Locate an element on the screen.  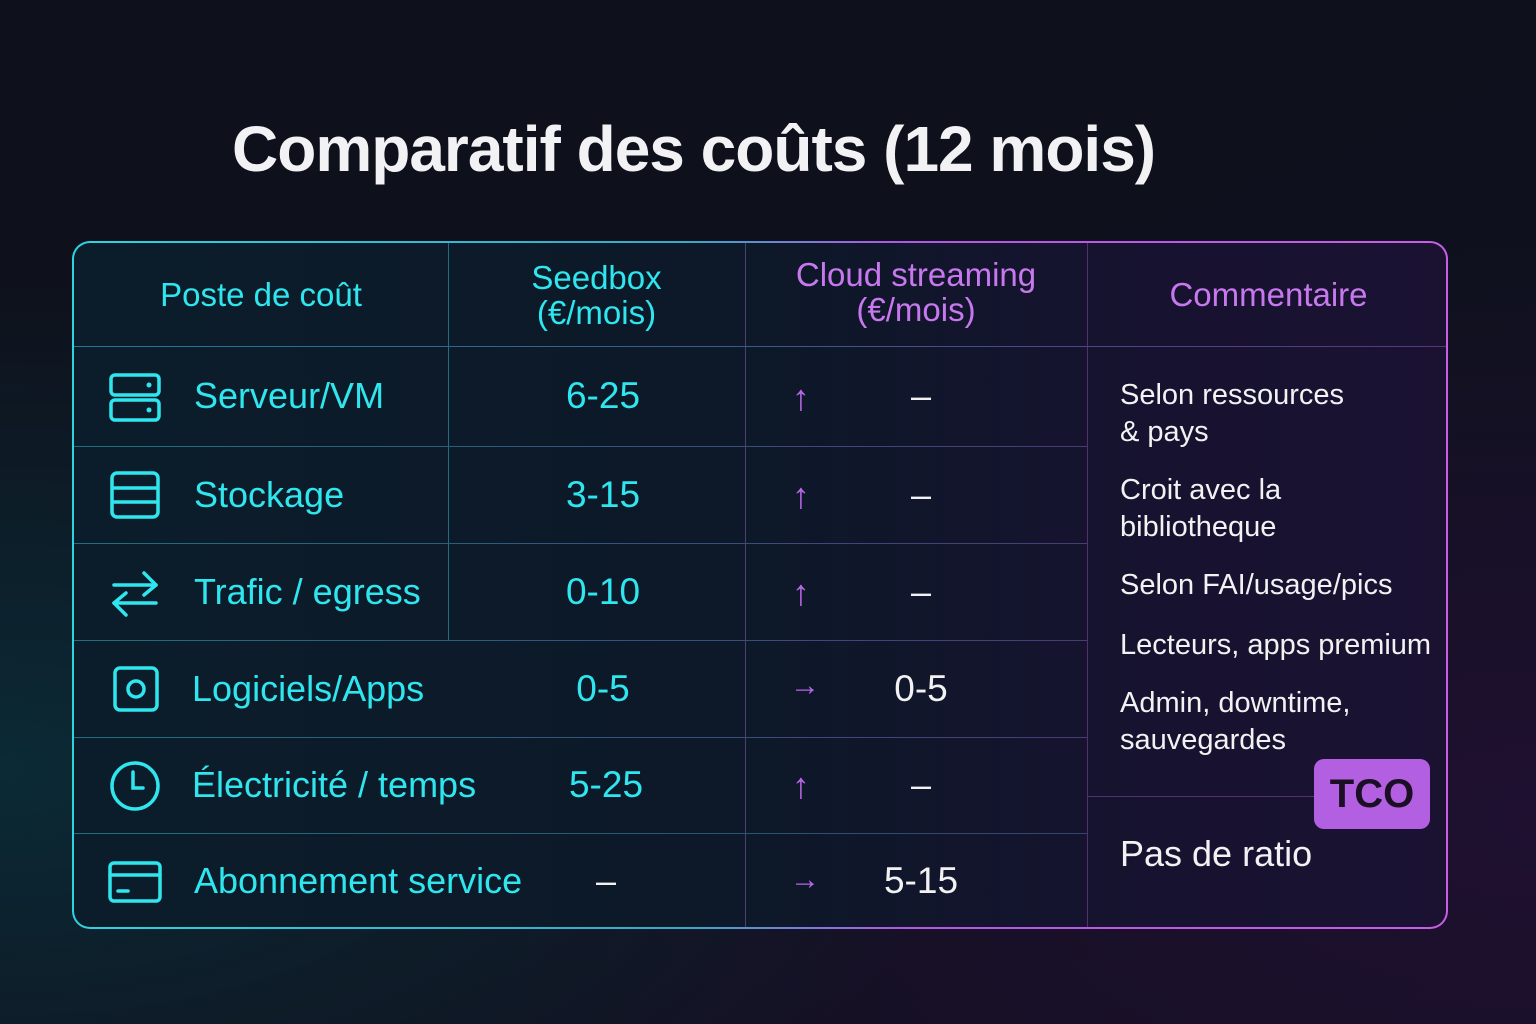
header-poste-label: Poste de coût is located at coordinates (261, 294).